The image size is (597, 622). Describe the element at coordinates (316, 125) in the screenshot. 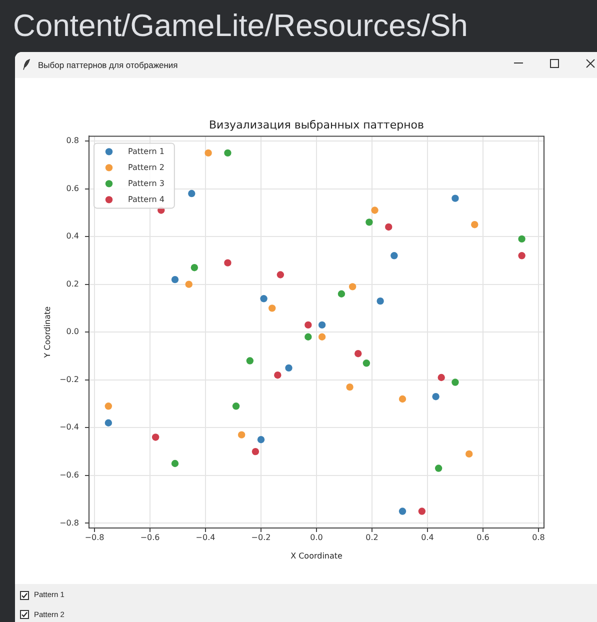

I see `chart-title: Визуализация выбранных паттернов` at that location.